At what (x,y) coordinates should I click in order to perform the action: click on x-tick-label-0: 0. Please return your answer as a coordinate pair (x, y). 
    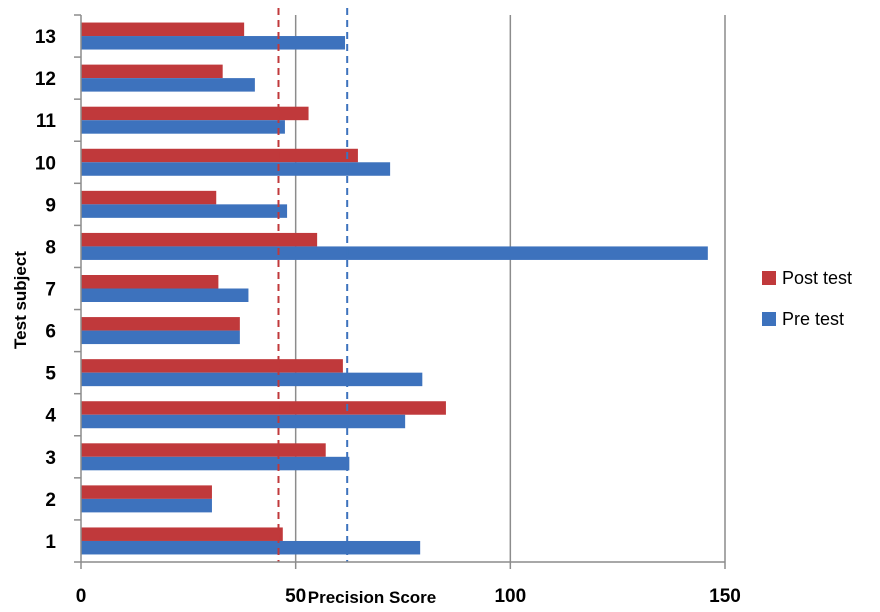
    Looking at the image, I should click on (81, 596).